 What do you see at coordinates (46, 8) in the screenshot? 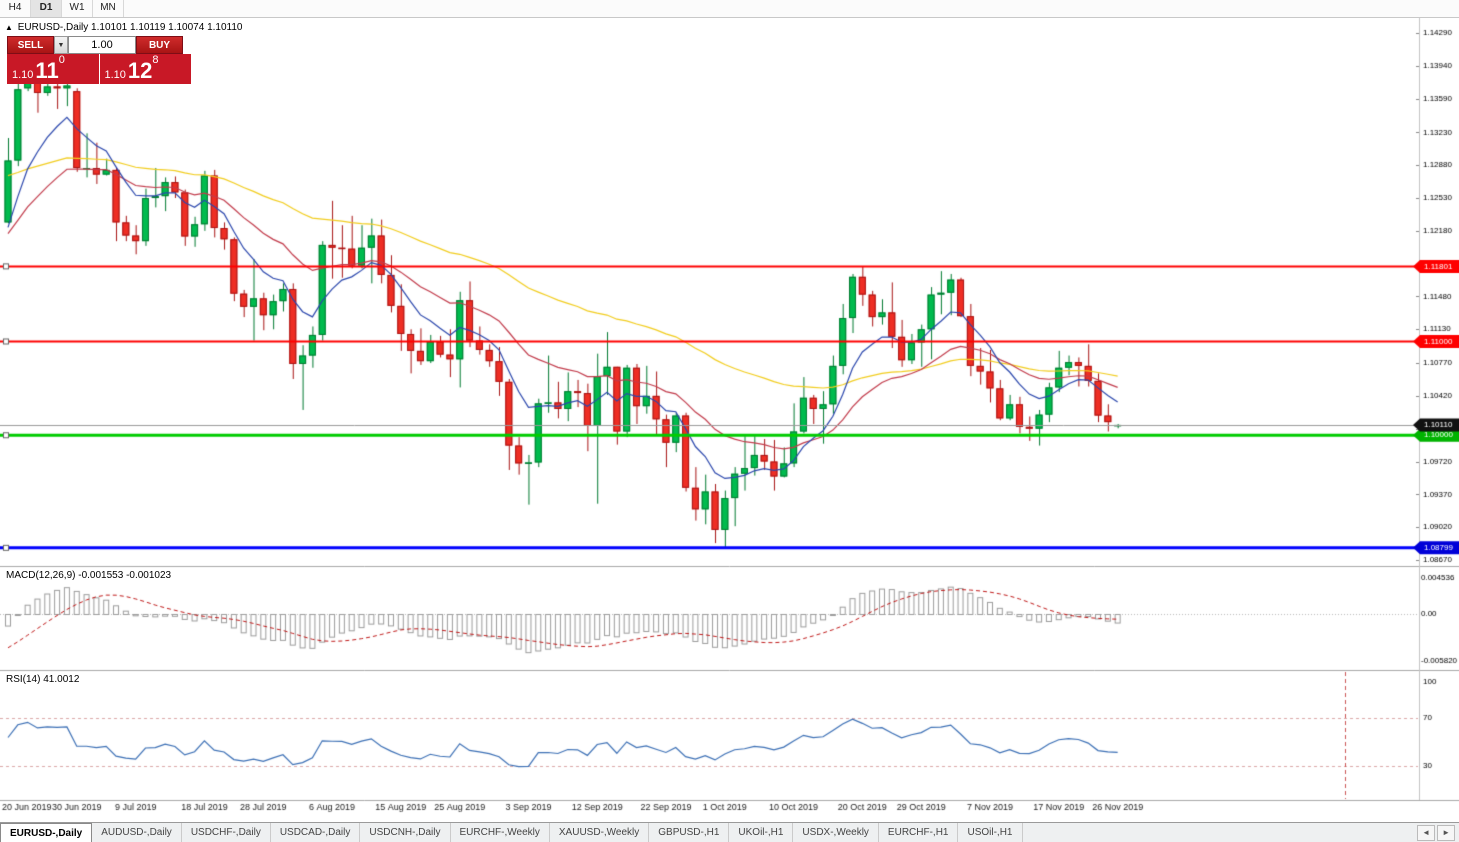
I see `timeframe-d1: D1` at bounding box center [46, 8].